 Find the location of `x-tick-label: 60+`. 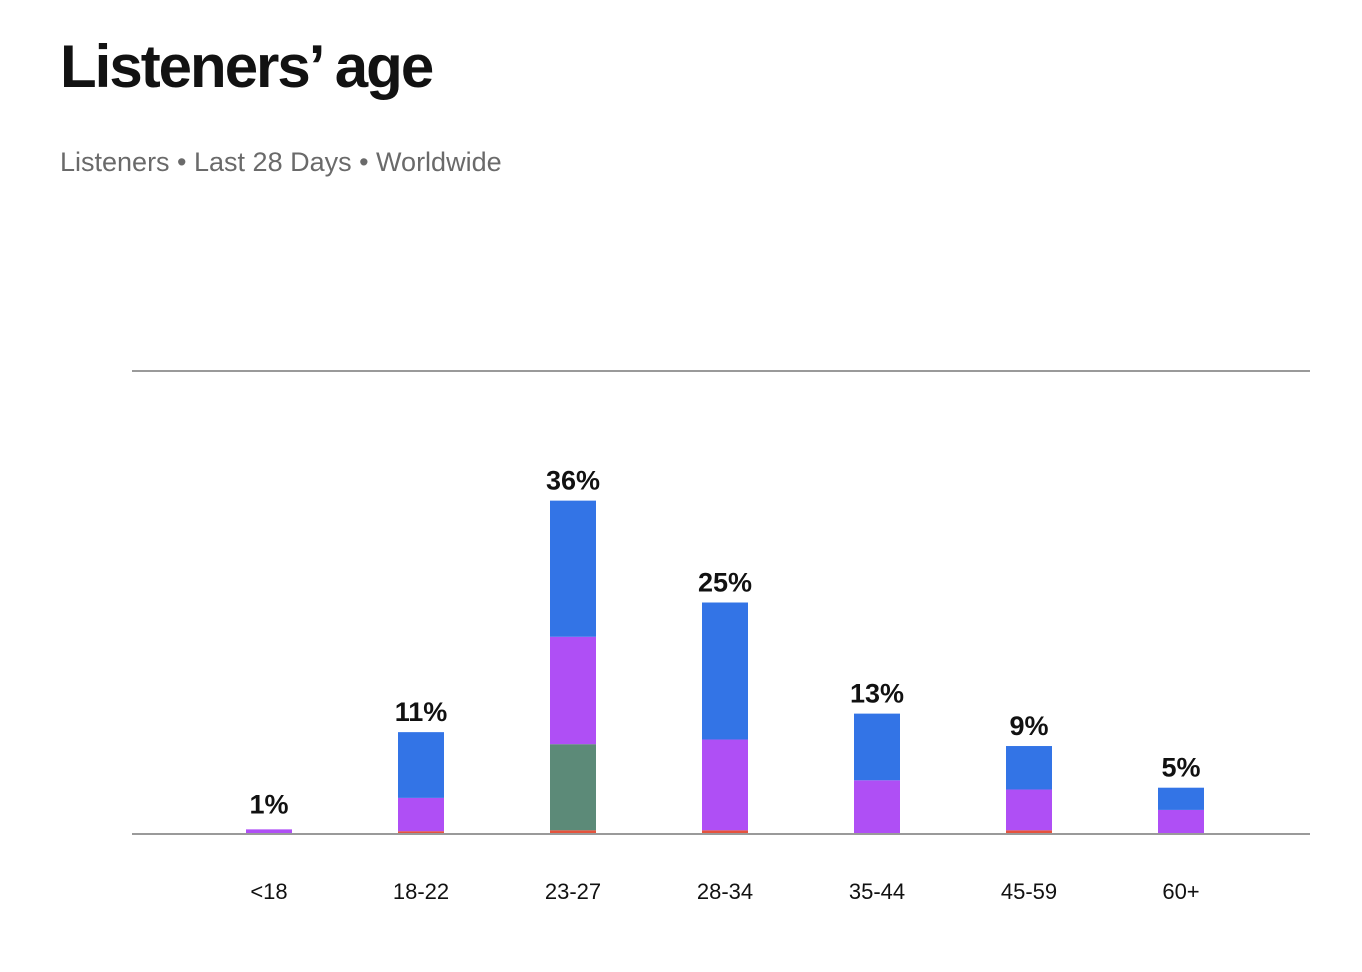

x-tick-label: 60+ is located at coordinates (1180, 891).